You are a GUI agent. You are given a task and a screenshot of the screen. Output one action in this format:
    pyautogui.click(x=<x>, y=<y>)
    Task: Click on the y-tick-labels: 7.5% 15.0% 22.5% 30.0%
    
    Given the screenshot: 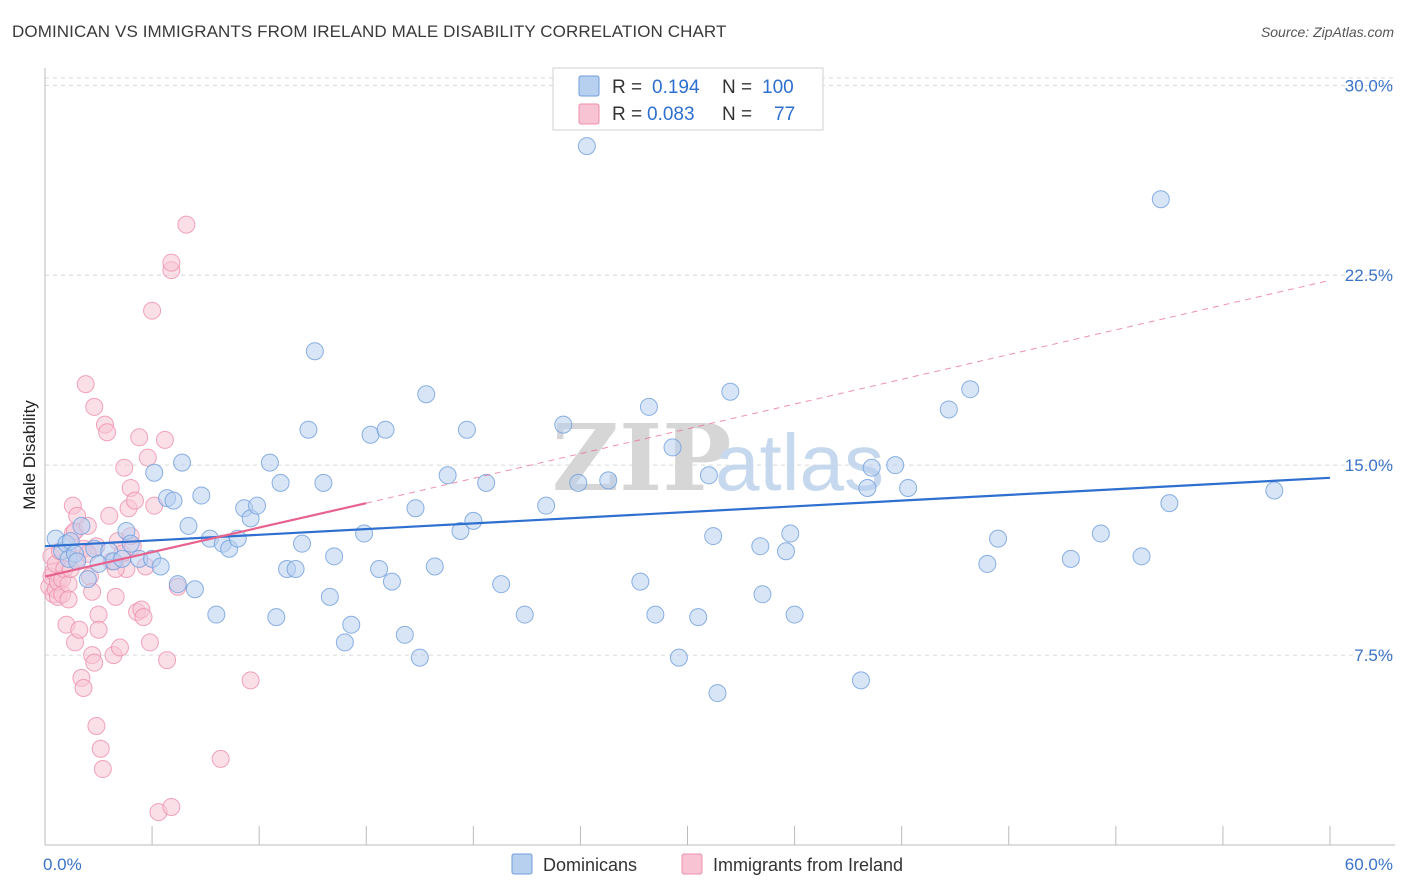 What is the action you would take?
    pyautogui.click(x=1369, y=370)
    